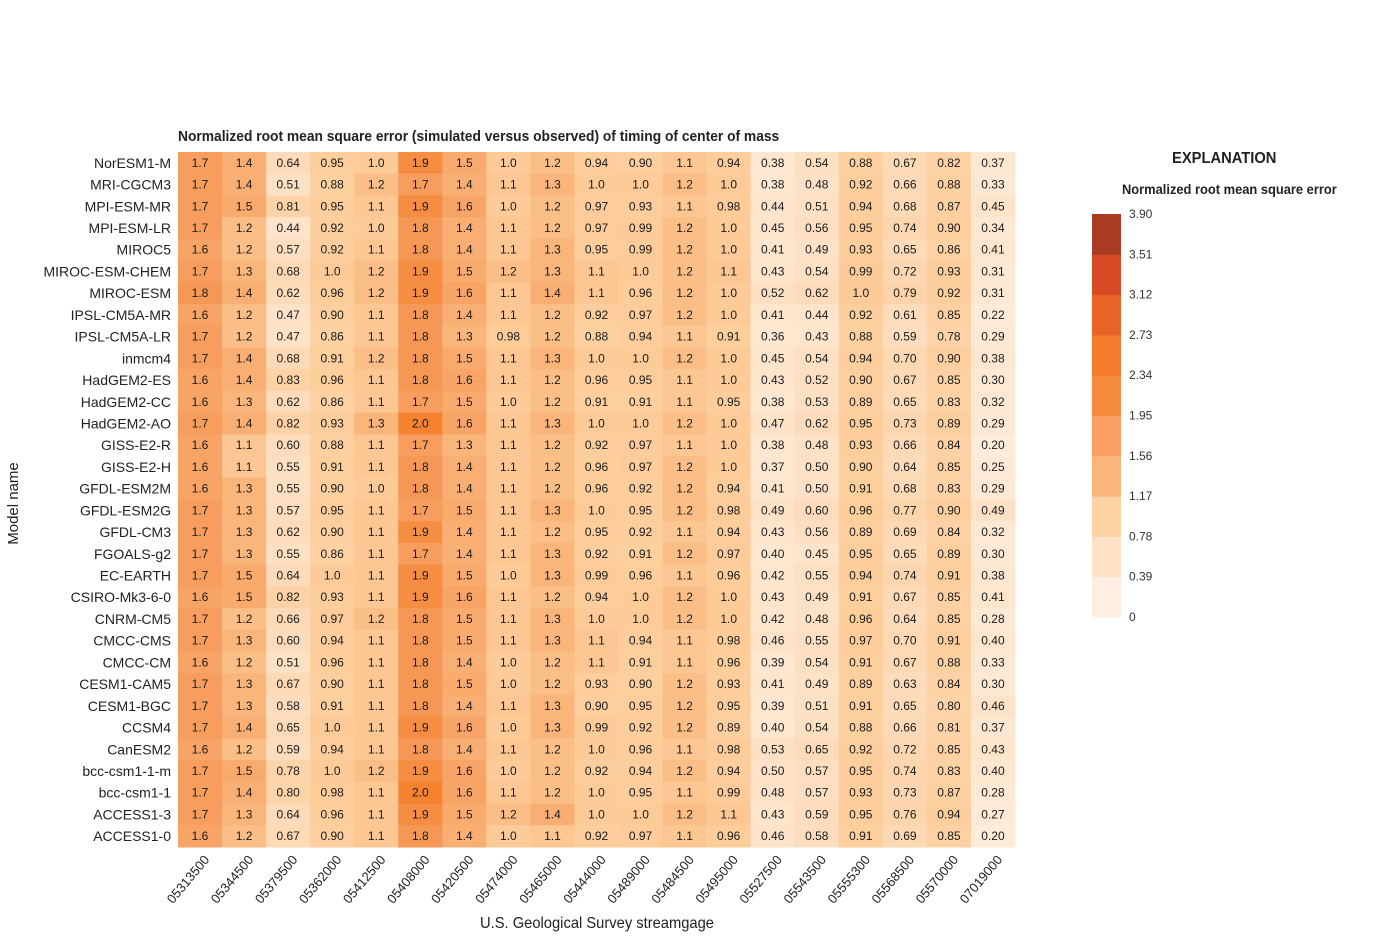 This screenshot has width=1381, height=941. Describe the element at coordinates (420, 423) in the screenshot. I see `cell-label: 2.0` at that location.